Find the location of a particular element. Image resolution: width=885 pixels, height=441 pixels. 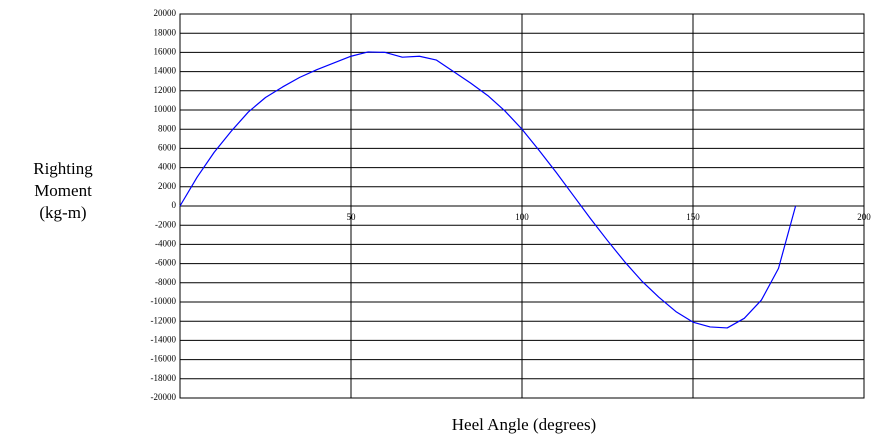

y-tick-label: 16000 is located at coordinates (165, 51).